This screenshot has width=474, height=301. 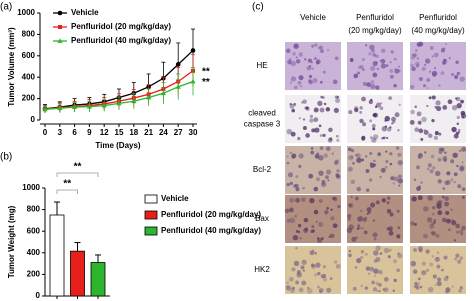 I want to click on x-tick-label: 9, so click(x=89, y=132).